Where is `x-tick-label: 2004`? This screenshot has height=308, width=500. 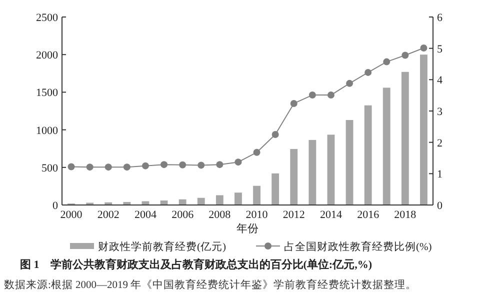
x-tick-label: 2004 is located at coordinates (145, 215).